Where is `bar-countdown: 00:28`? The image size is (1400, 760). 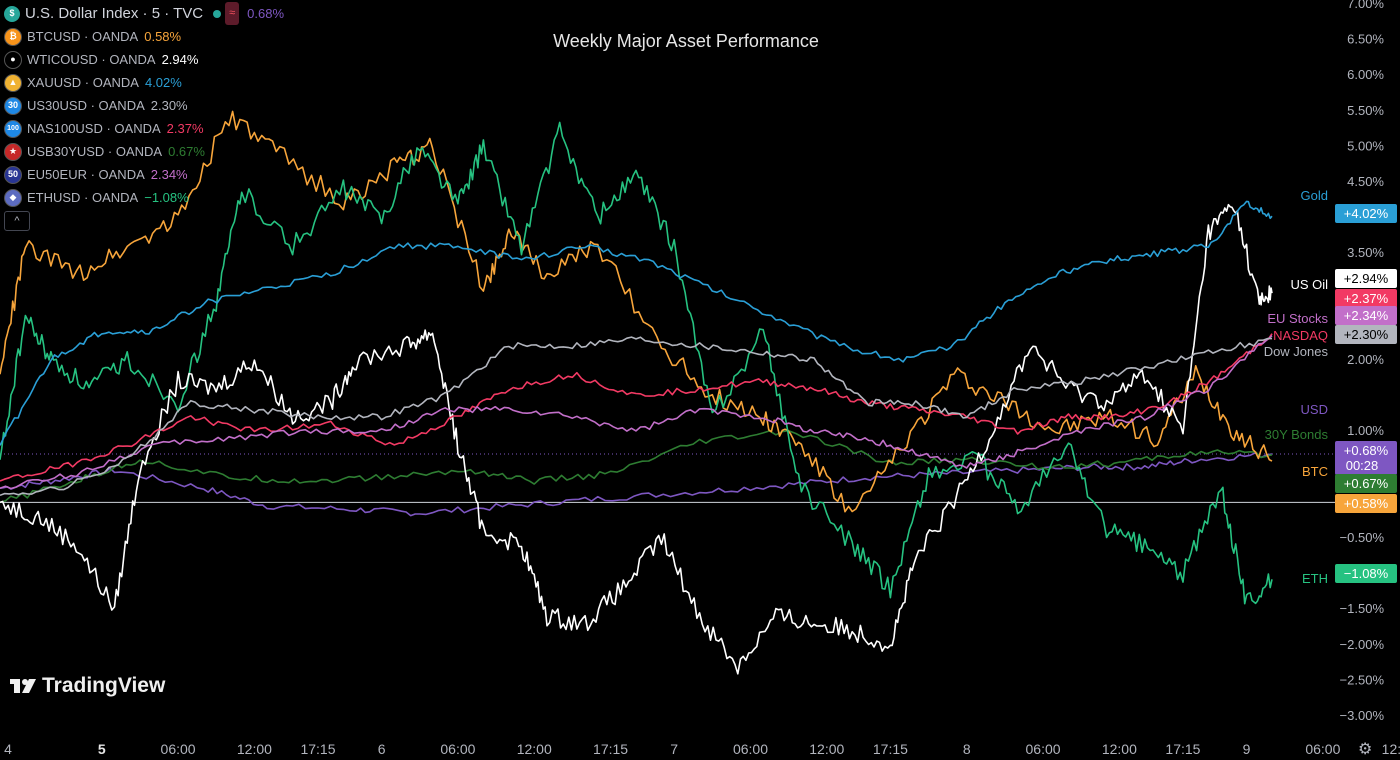
bar-countdown: 00:28 is located at coordinates (1362, 465).